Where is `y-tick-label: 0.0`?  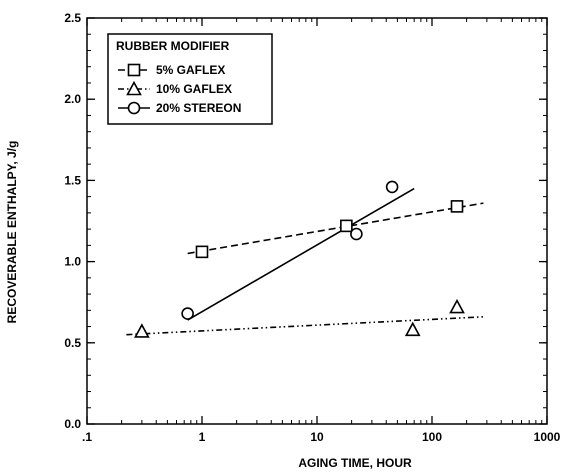
y-tick-label: 0.0 is located at coordinates (72, 424).